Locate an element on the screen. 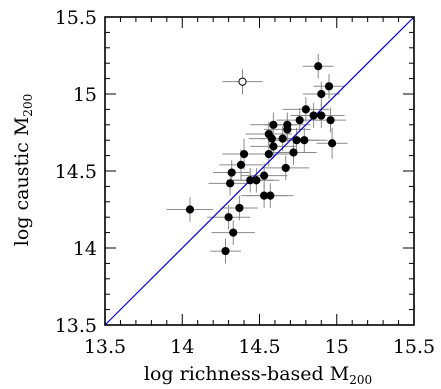 The image size is (441, 389). x-tick-label: 13.5 is located at coordinates (105, 347).